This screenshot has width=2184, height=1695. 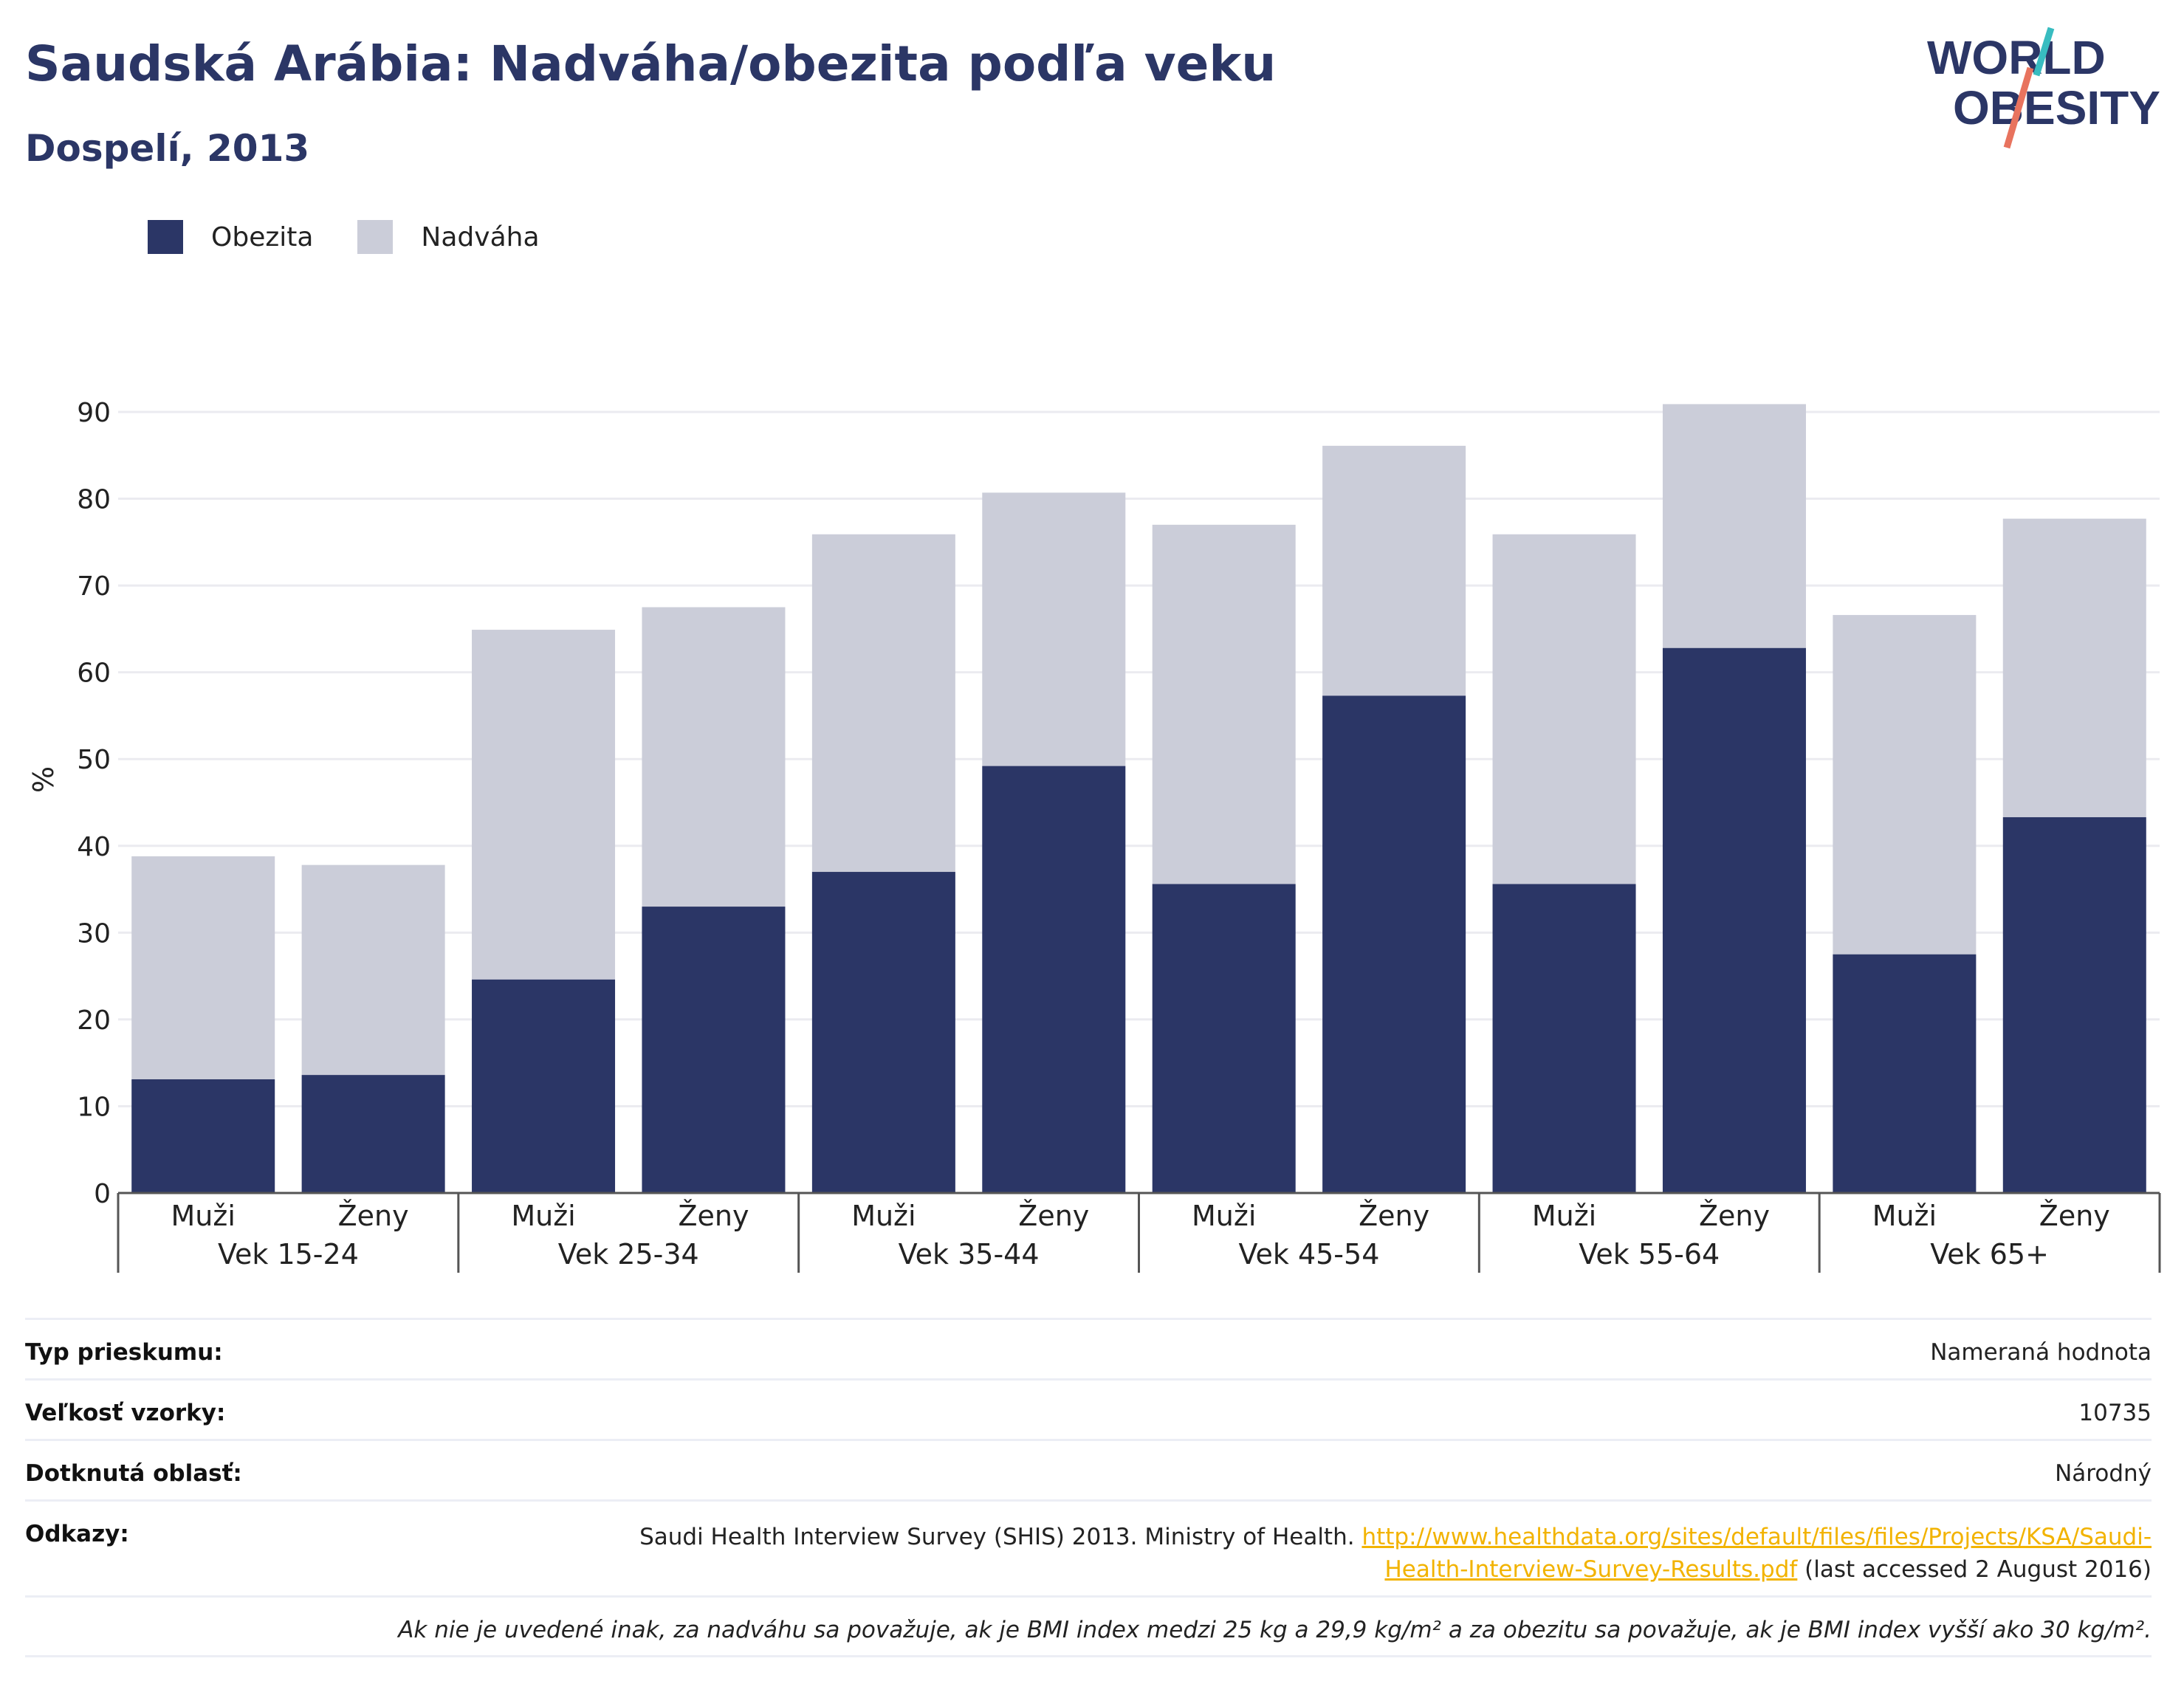 What do you see at coordinates (481, 237) in the screenshot?
I see `legend-label-nadvaha: Nadváha` at bounding box center [481, 237].